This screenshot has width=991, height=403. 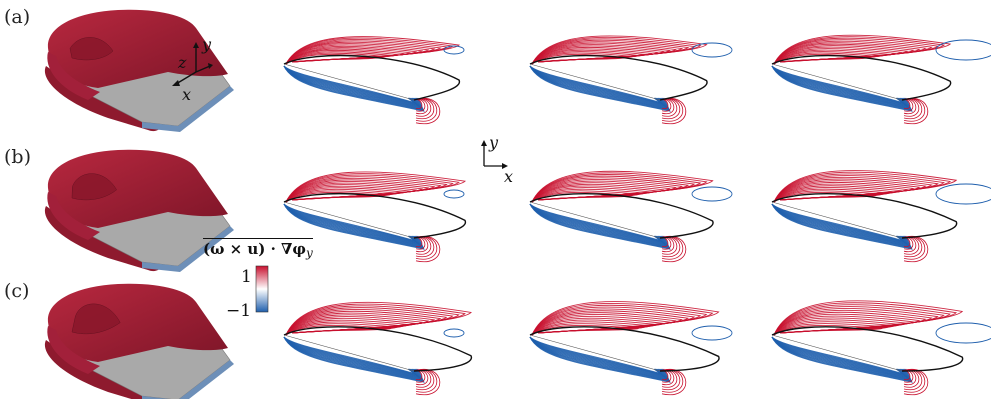 I want to click on axes-2d: yx, so click(x=497, y=159).